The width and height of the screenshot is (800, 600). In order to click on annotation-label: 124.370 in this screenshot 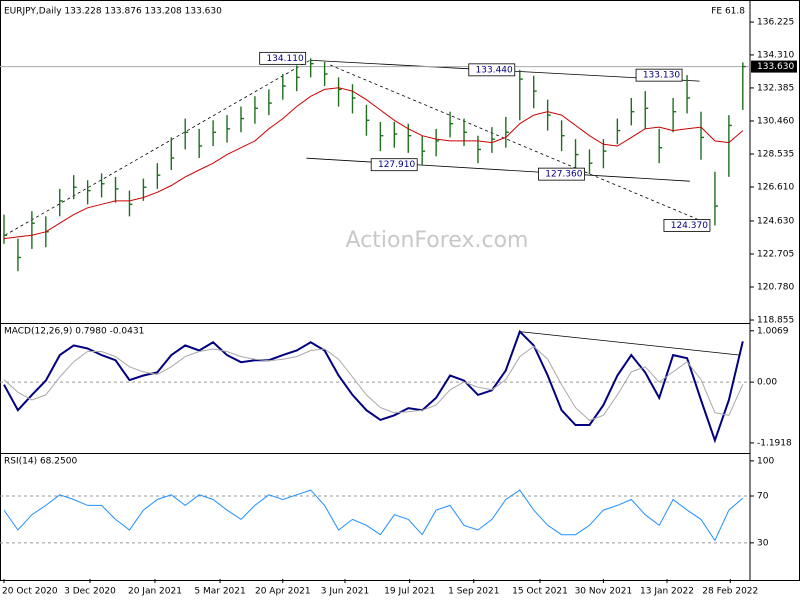, I will do `click(689, 226)`.